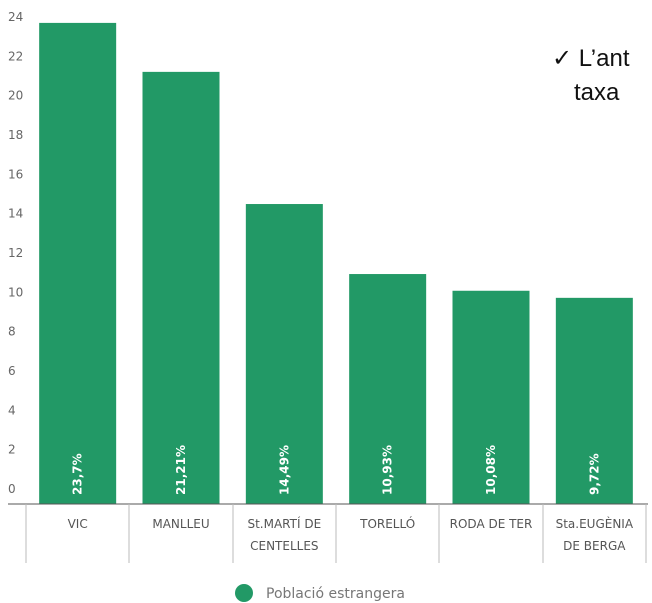 The height and width of the screenshot is (603, 652). I want to click on bar-data-label: 10,08%, so click(491, 470).